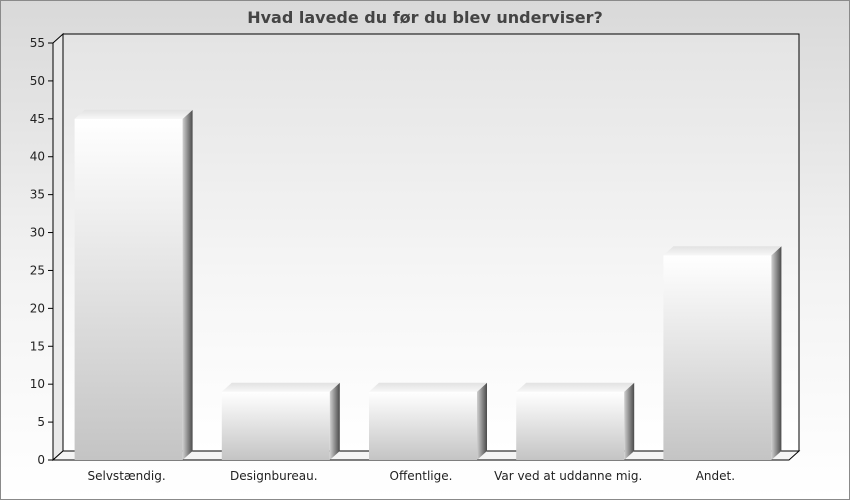  I want to click on y-tick-label: 0, so click(41, 460).